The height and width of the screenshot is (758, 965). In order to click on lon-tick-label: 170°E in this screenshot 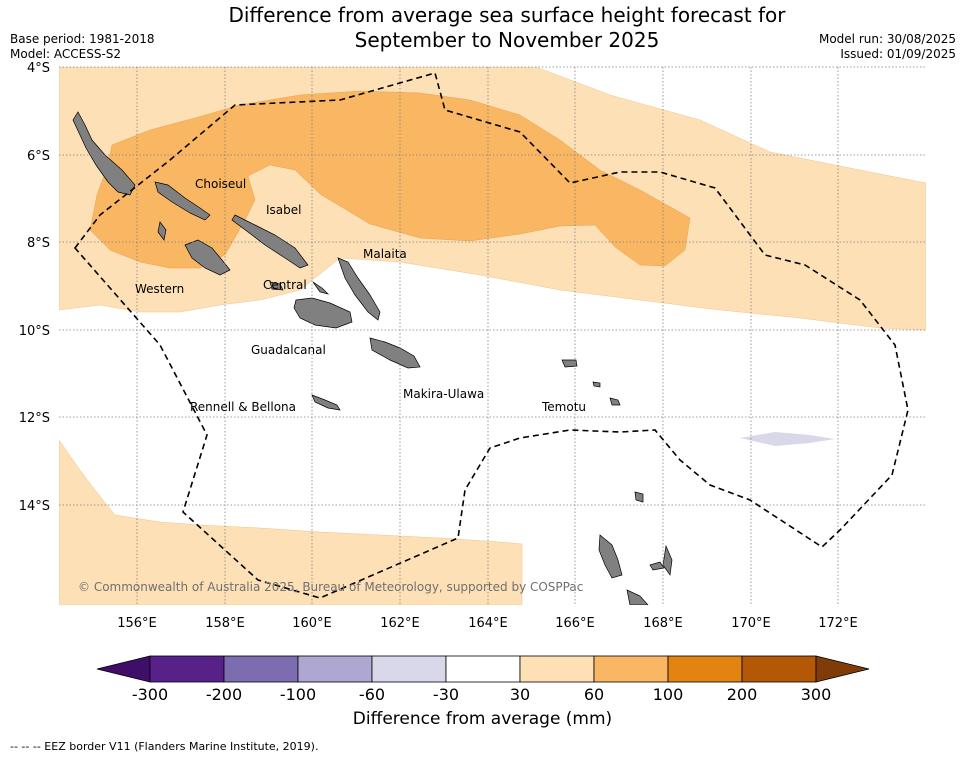, I will do `click(751, 623)`.